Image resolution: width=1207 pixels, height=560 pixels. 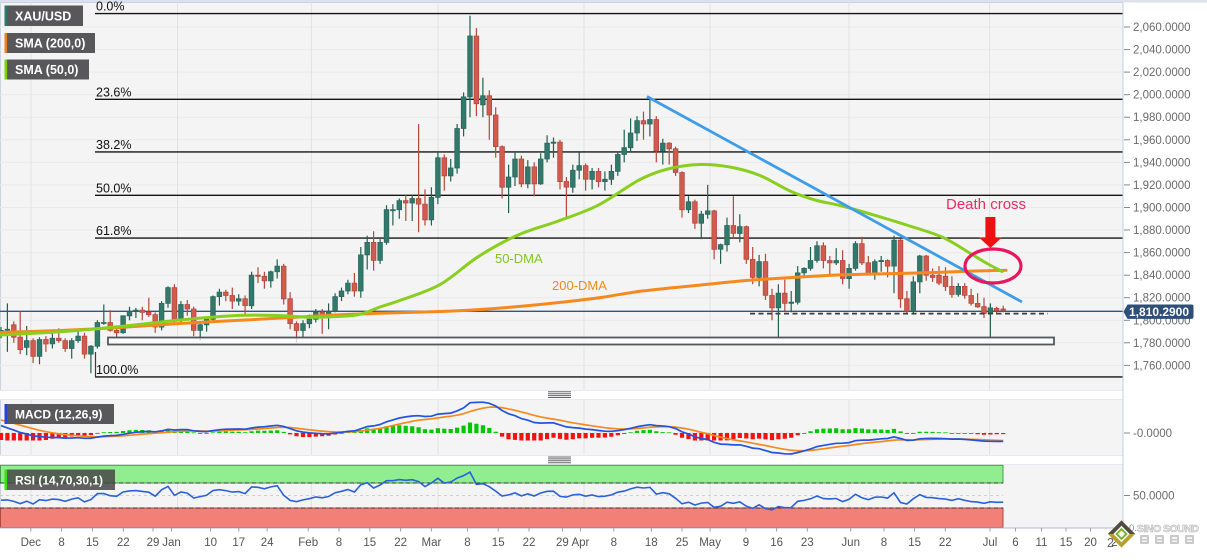 What do you see at coordinates (776, 543) in the screenshot?
I see `svg-text: 16` at bounding box center [776, 543].